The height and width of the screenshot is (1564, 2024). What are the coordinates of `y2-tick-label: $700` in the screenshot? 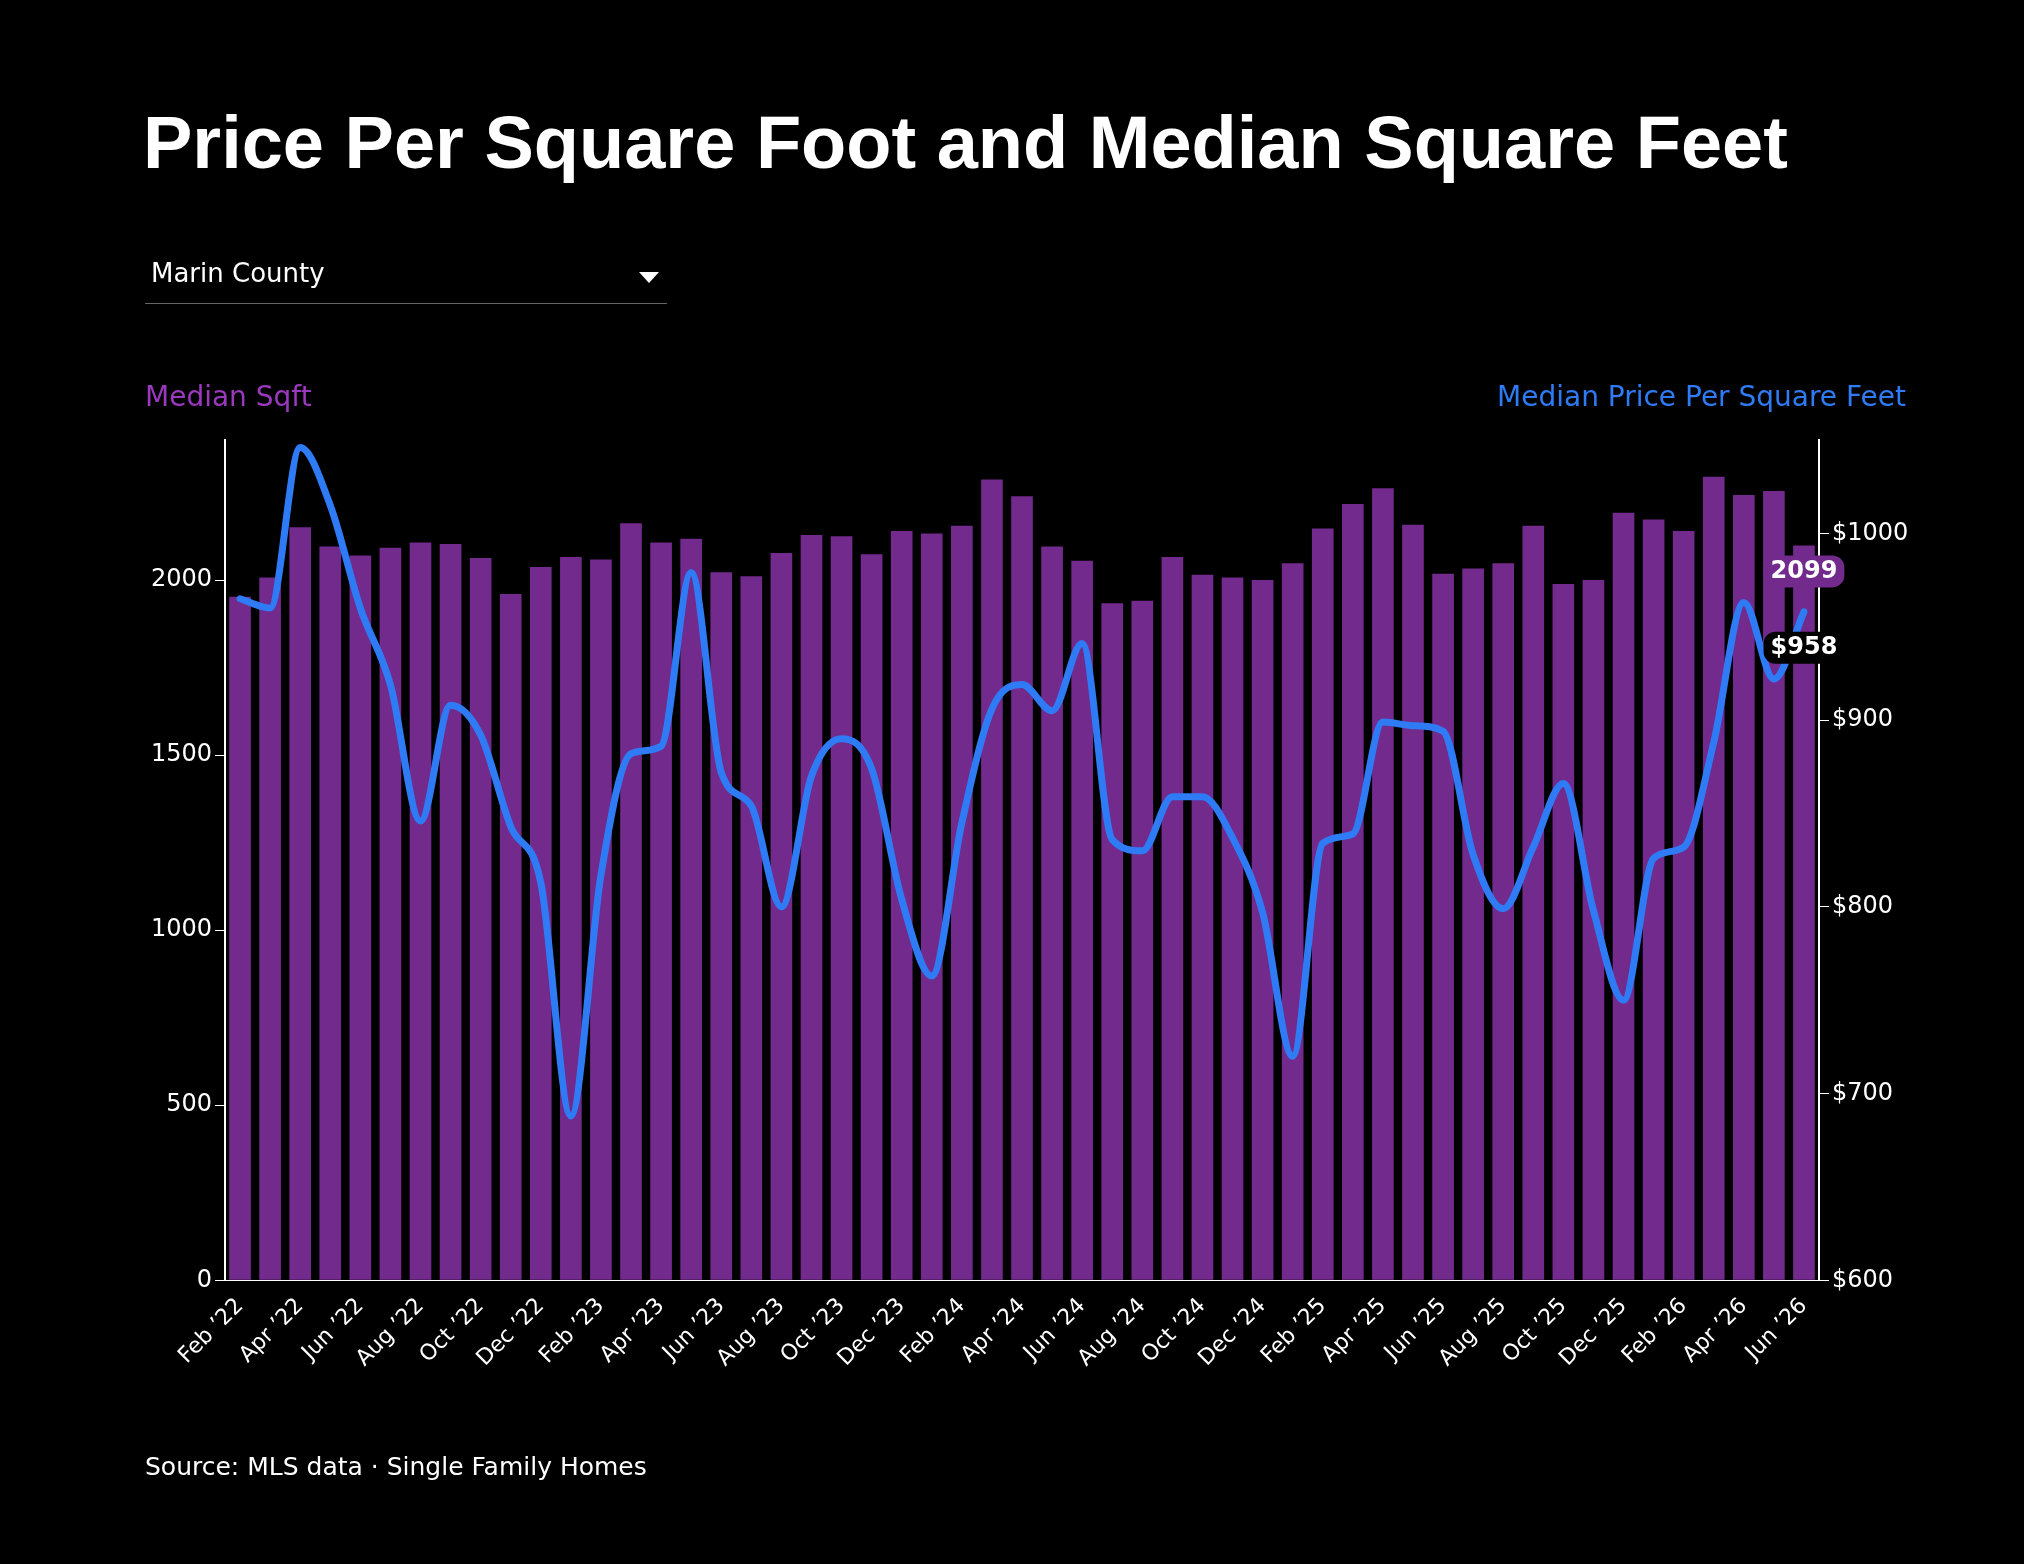 It's located at (1863, 1091).